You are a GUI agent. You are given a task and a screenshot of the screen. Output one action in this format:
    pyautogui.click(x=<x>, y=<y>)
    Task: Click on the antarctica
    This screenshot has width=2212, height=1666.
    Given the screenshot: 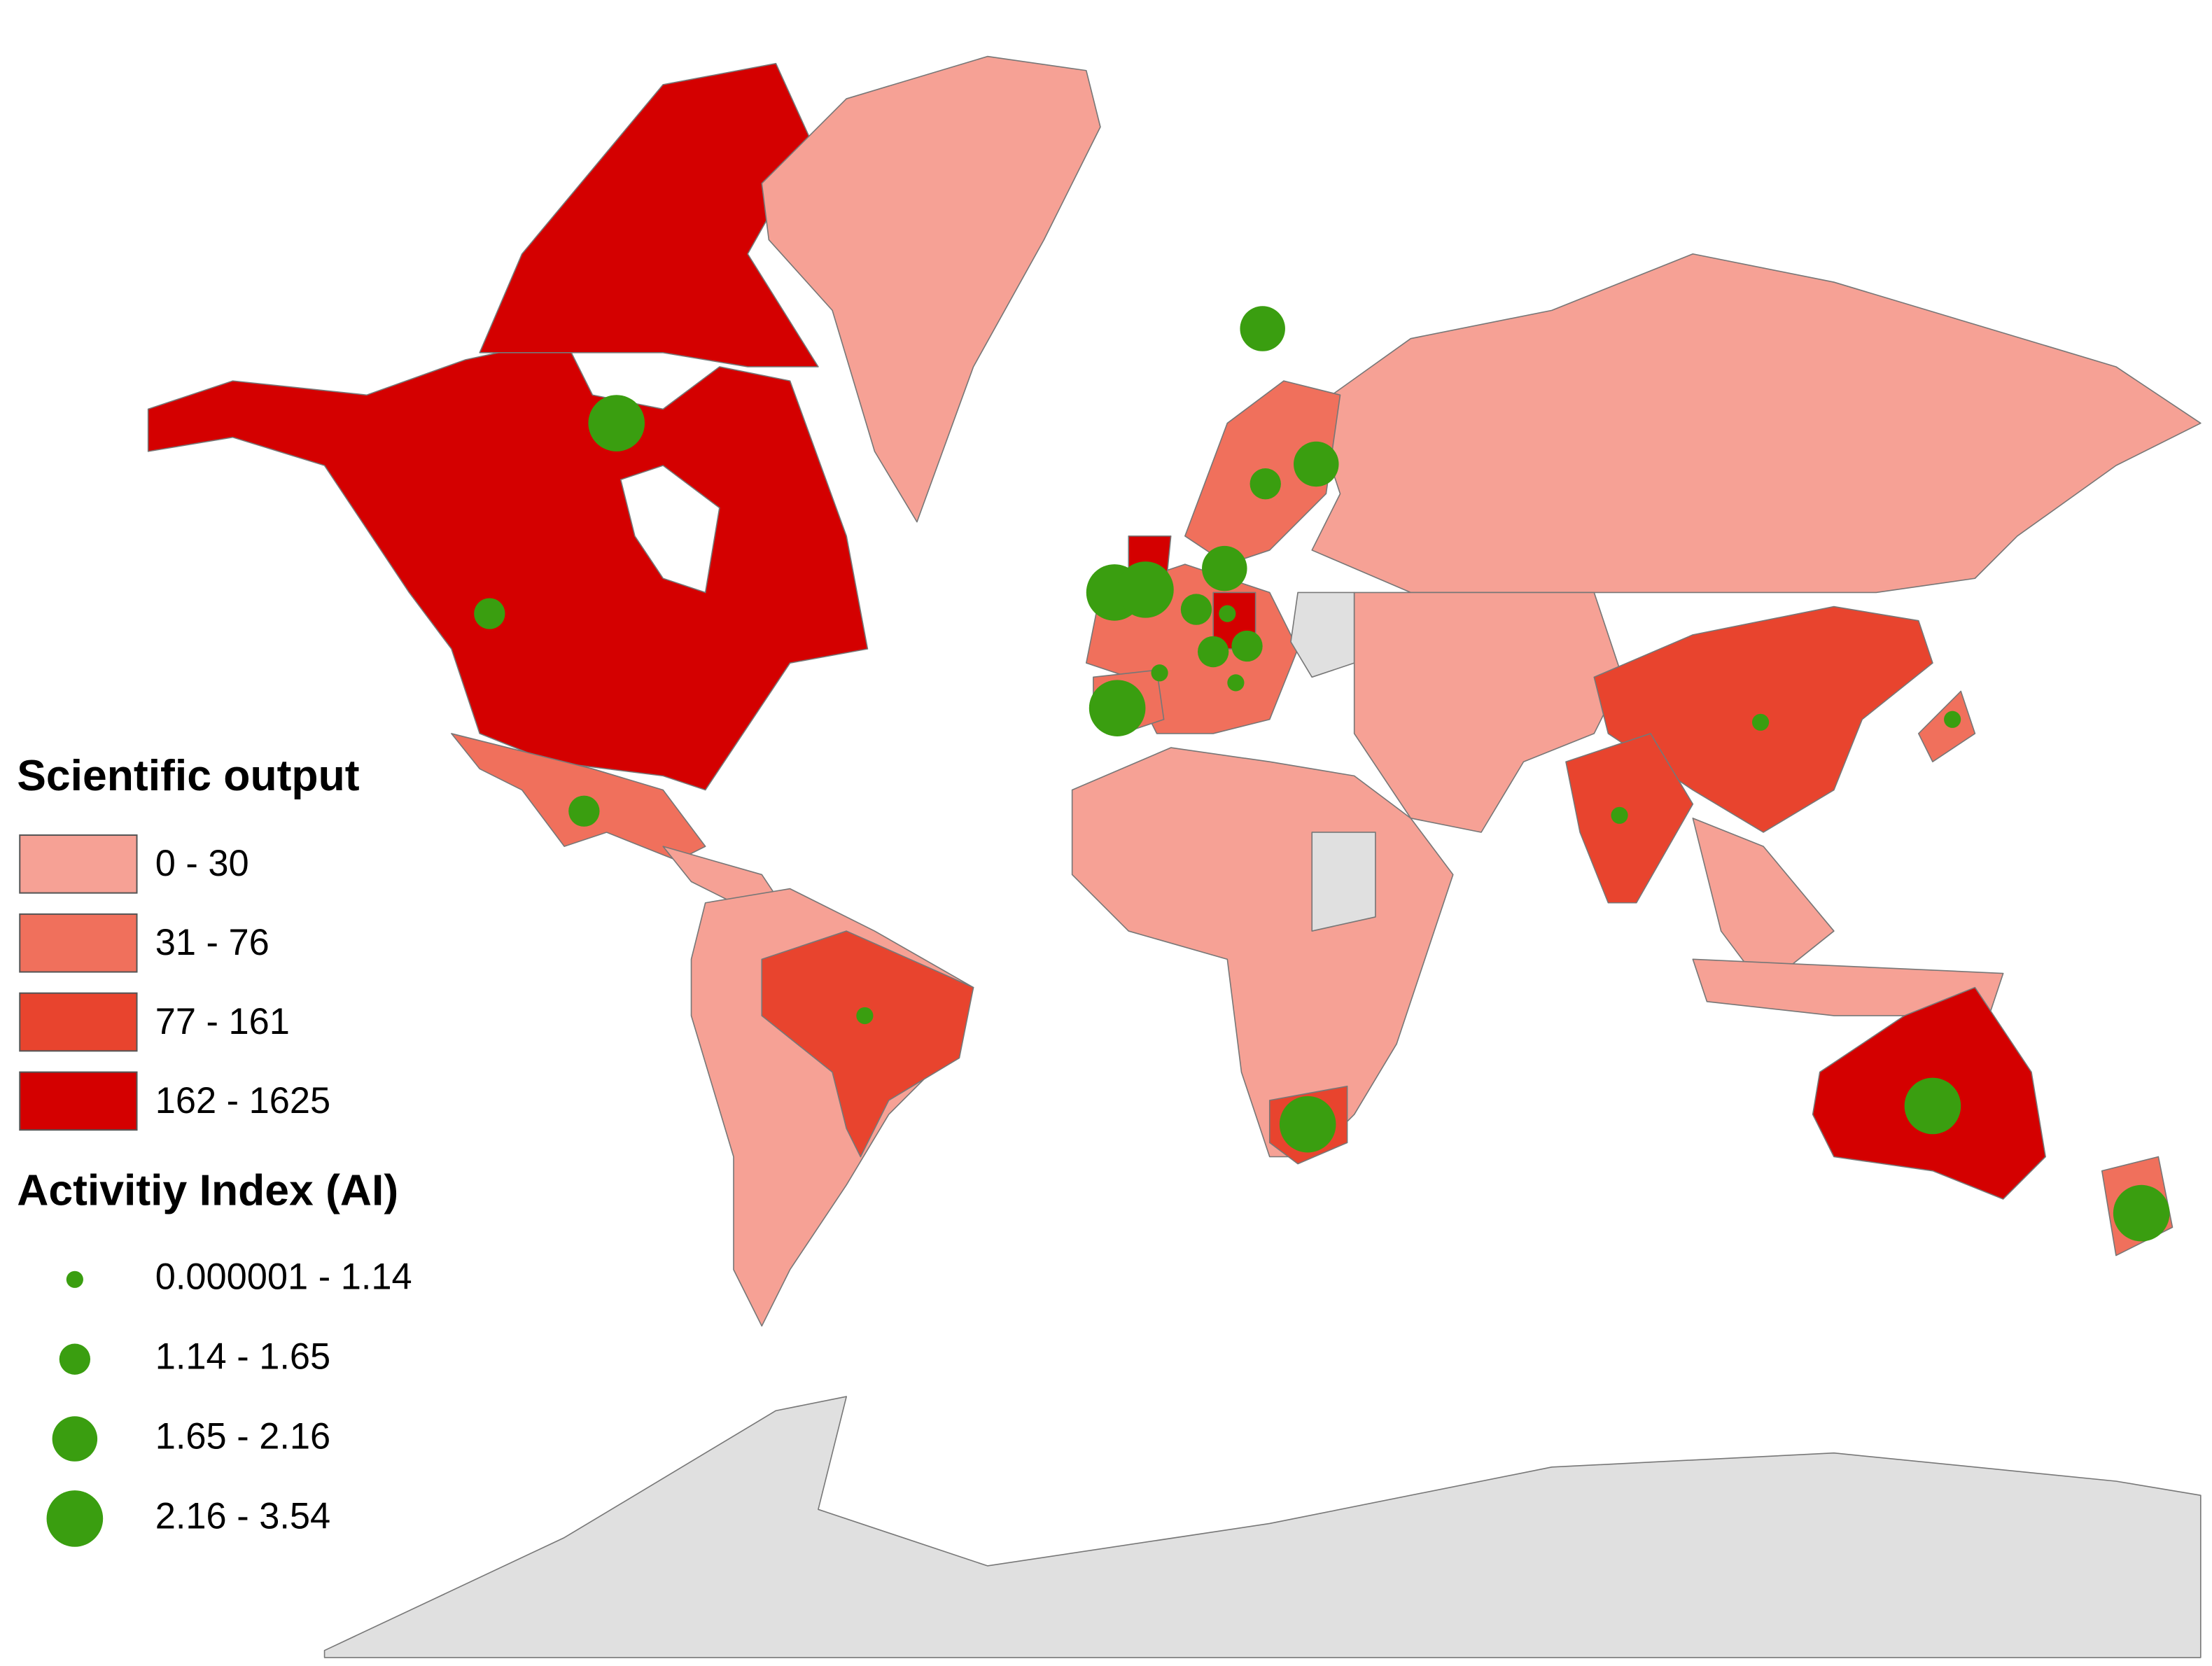 What is the action you would take?
    pyautogui.click(x=1262, y=1527)
    